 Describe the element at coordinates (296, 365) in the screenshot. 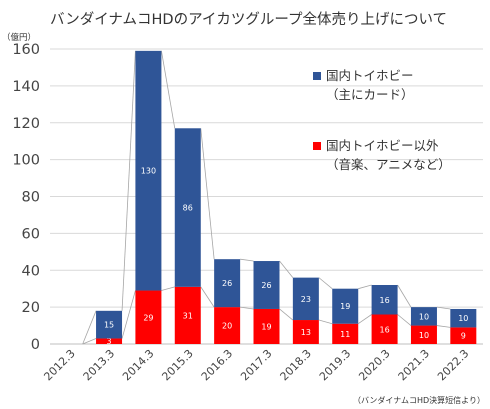

I see `x-tick-label: 2018.3` at that location.